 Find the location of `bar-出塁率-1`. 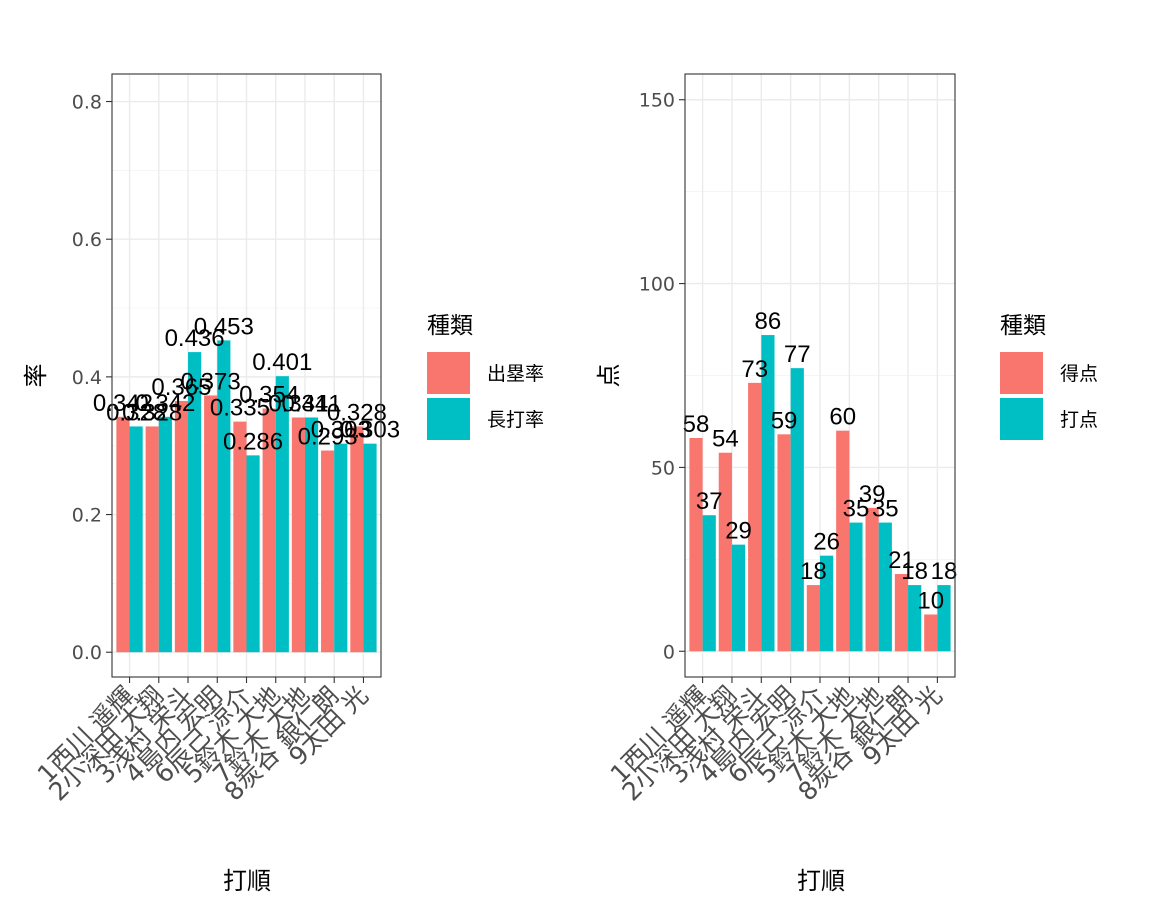

bar-出塁率-1 is located at coordinates (122, 534).